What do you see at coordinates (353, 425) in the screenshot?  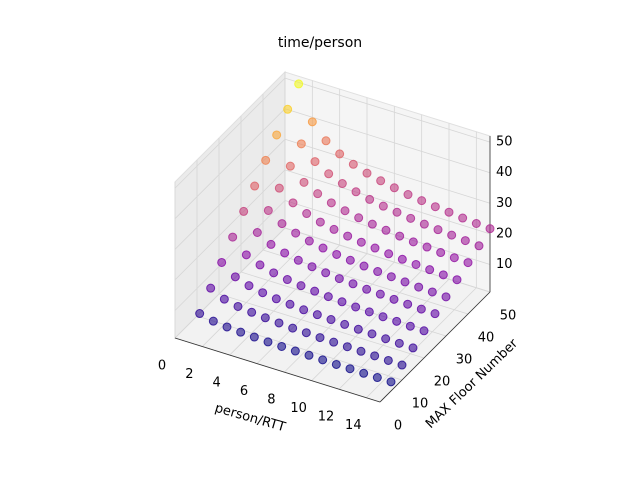 I see `x-tick-label: 14` at bounding box center [353, 425].